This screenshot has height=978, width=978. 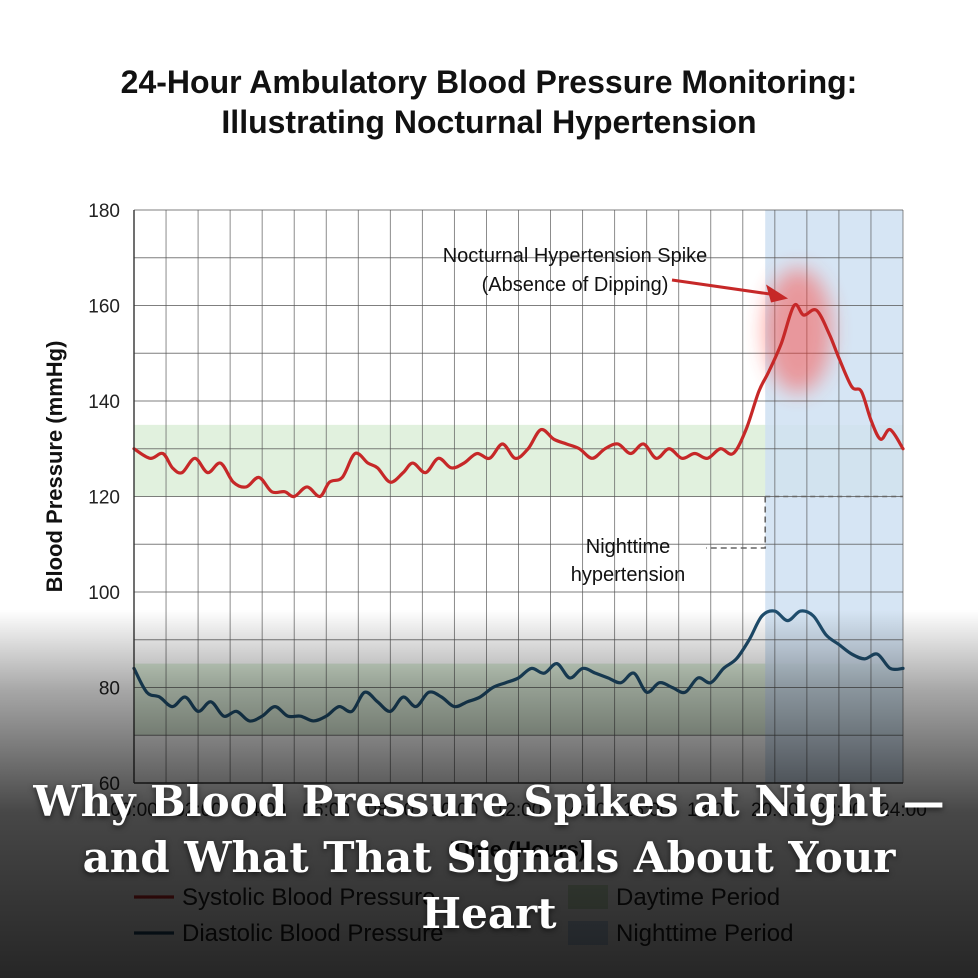 What do you see at coordinates (104, 498) in the screenshot?
I see `y-tick-label: 120` at bounding box center [104, 498].